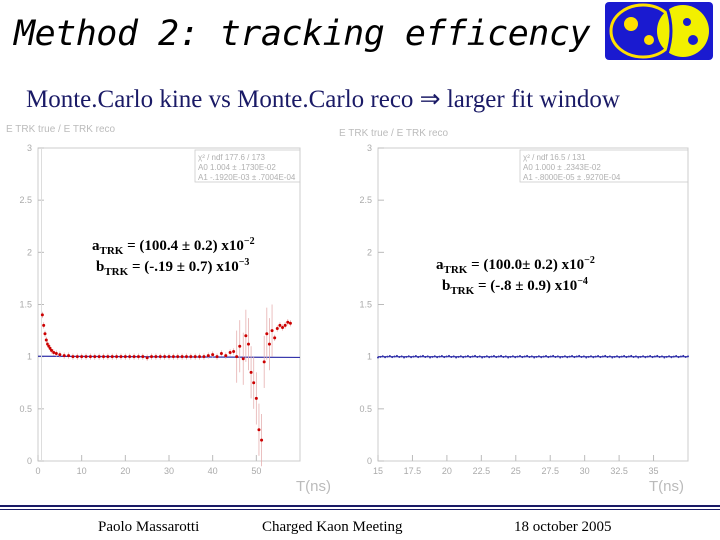  Describe the element at coordinates (666, 486) in the screenshot. I see `x-axis-label: T(ns)` at that location.